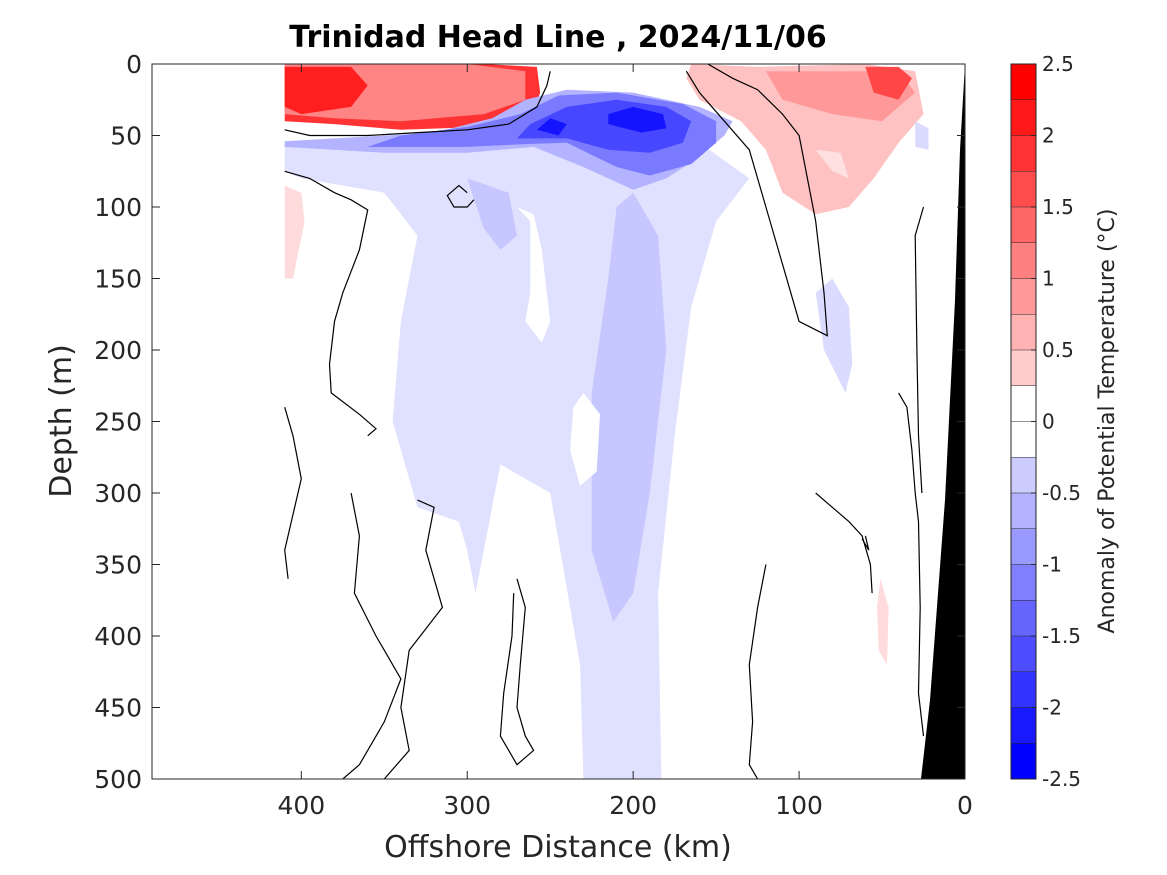 The image size is (1167, 875). Describe the element at coordinates (637, 119) in the screenshot. I see `contour-cold-core-inner` at that location.